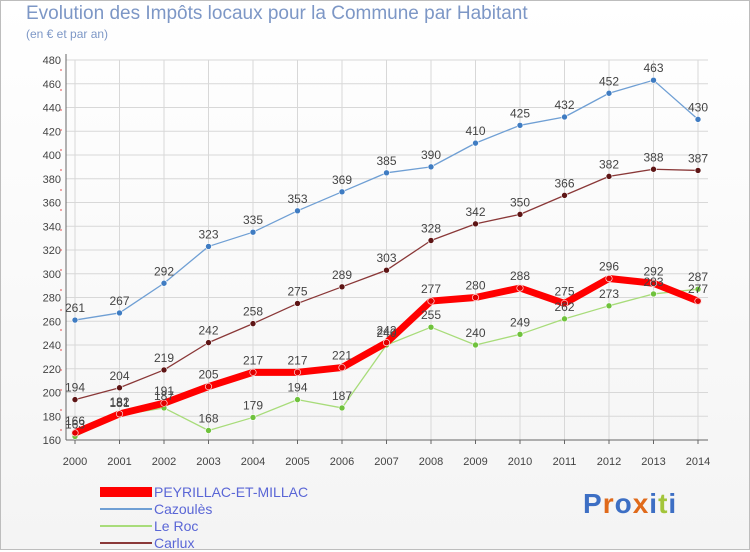 The height and width of the screenshot is (552, 750). Describe the element at coordinates (52, 204) in the screenshot. I see `y-tick-label: 360` at that location.